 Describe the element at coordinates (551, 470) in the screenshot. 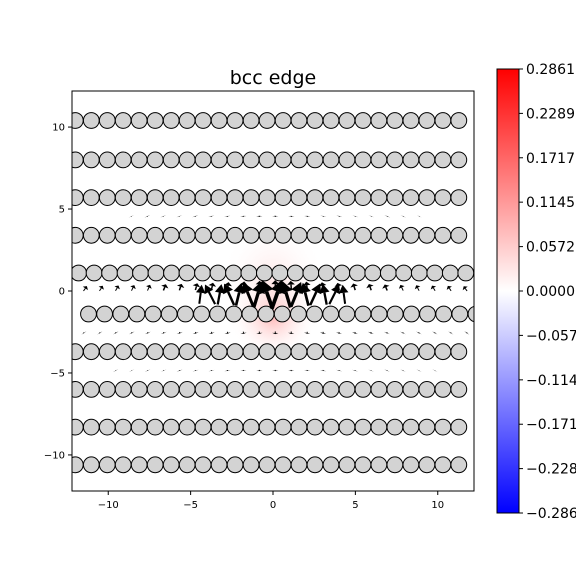

I see `colorbar-tick-label: −0.228` at that location.